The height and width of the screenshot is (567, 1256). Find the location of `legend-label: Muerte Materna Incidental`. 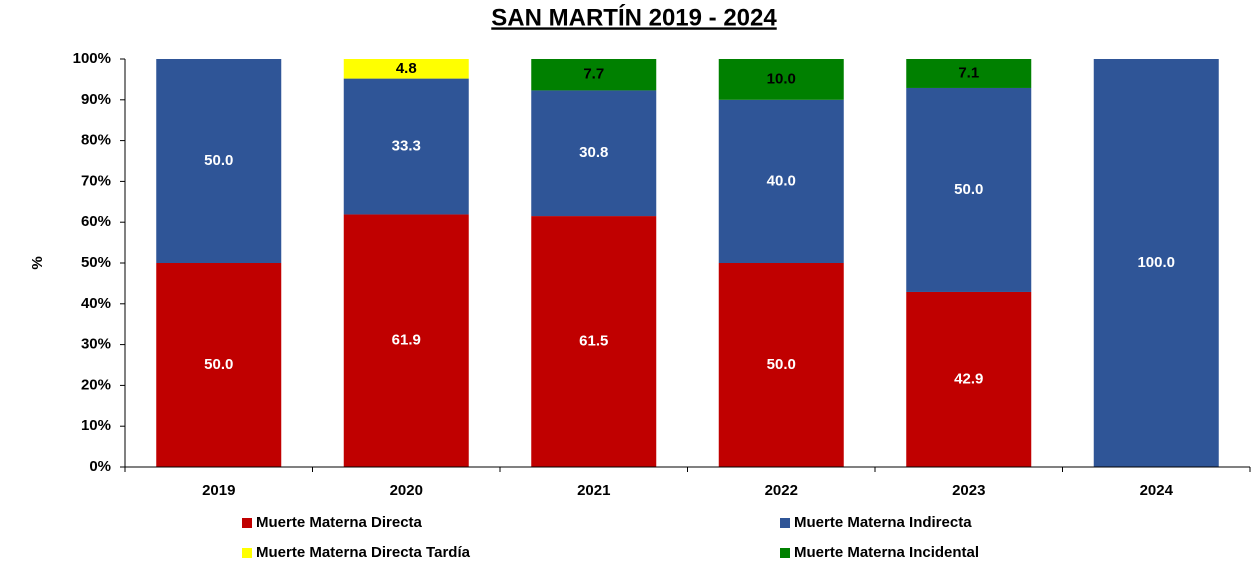

legend-label: Muerte Materna Incidental is located at coordinates (886, 552).